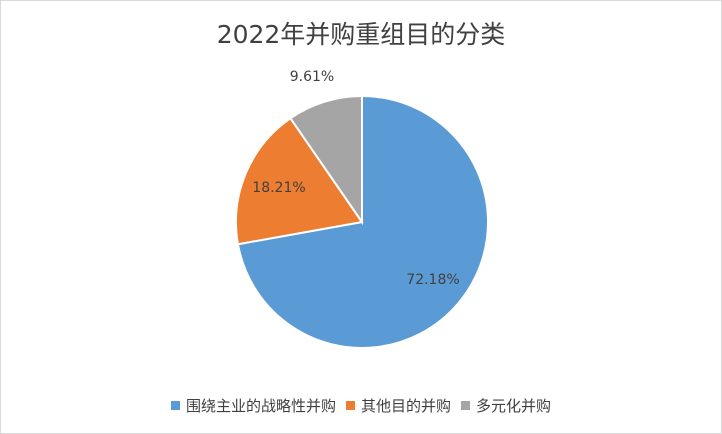 The image size is (722, 434). I want to click on data-label: 9.61%, so click(312, 77).